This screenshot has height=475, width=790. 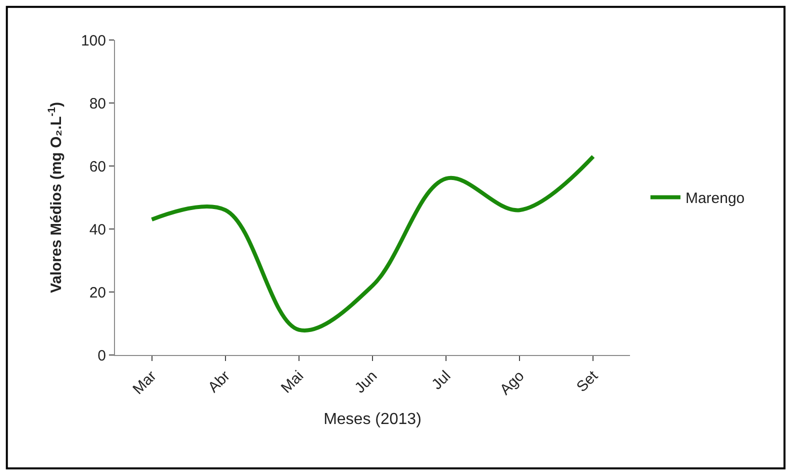 What do you see at coordinates (97, 293) in the screenshot?
I see `y-tick-label: 20` at bounding box center [97, 293].